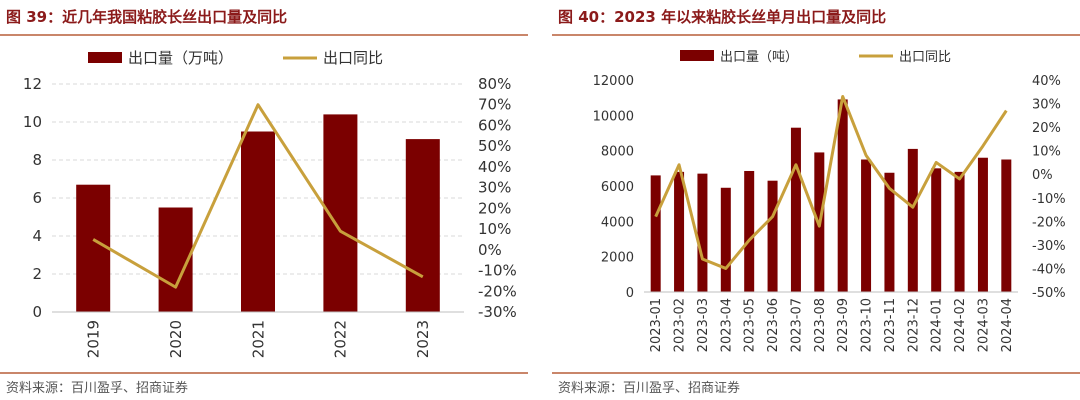  Describe the element at coordinates (1049, 269) in the screenshot. I see `y-right-tick-label: -40%` at that location.